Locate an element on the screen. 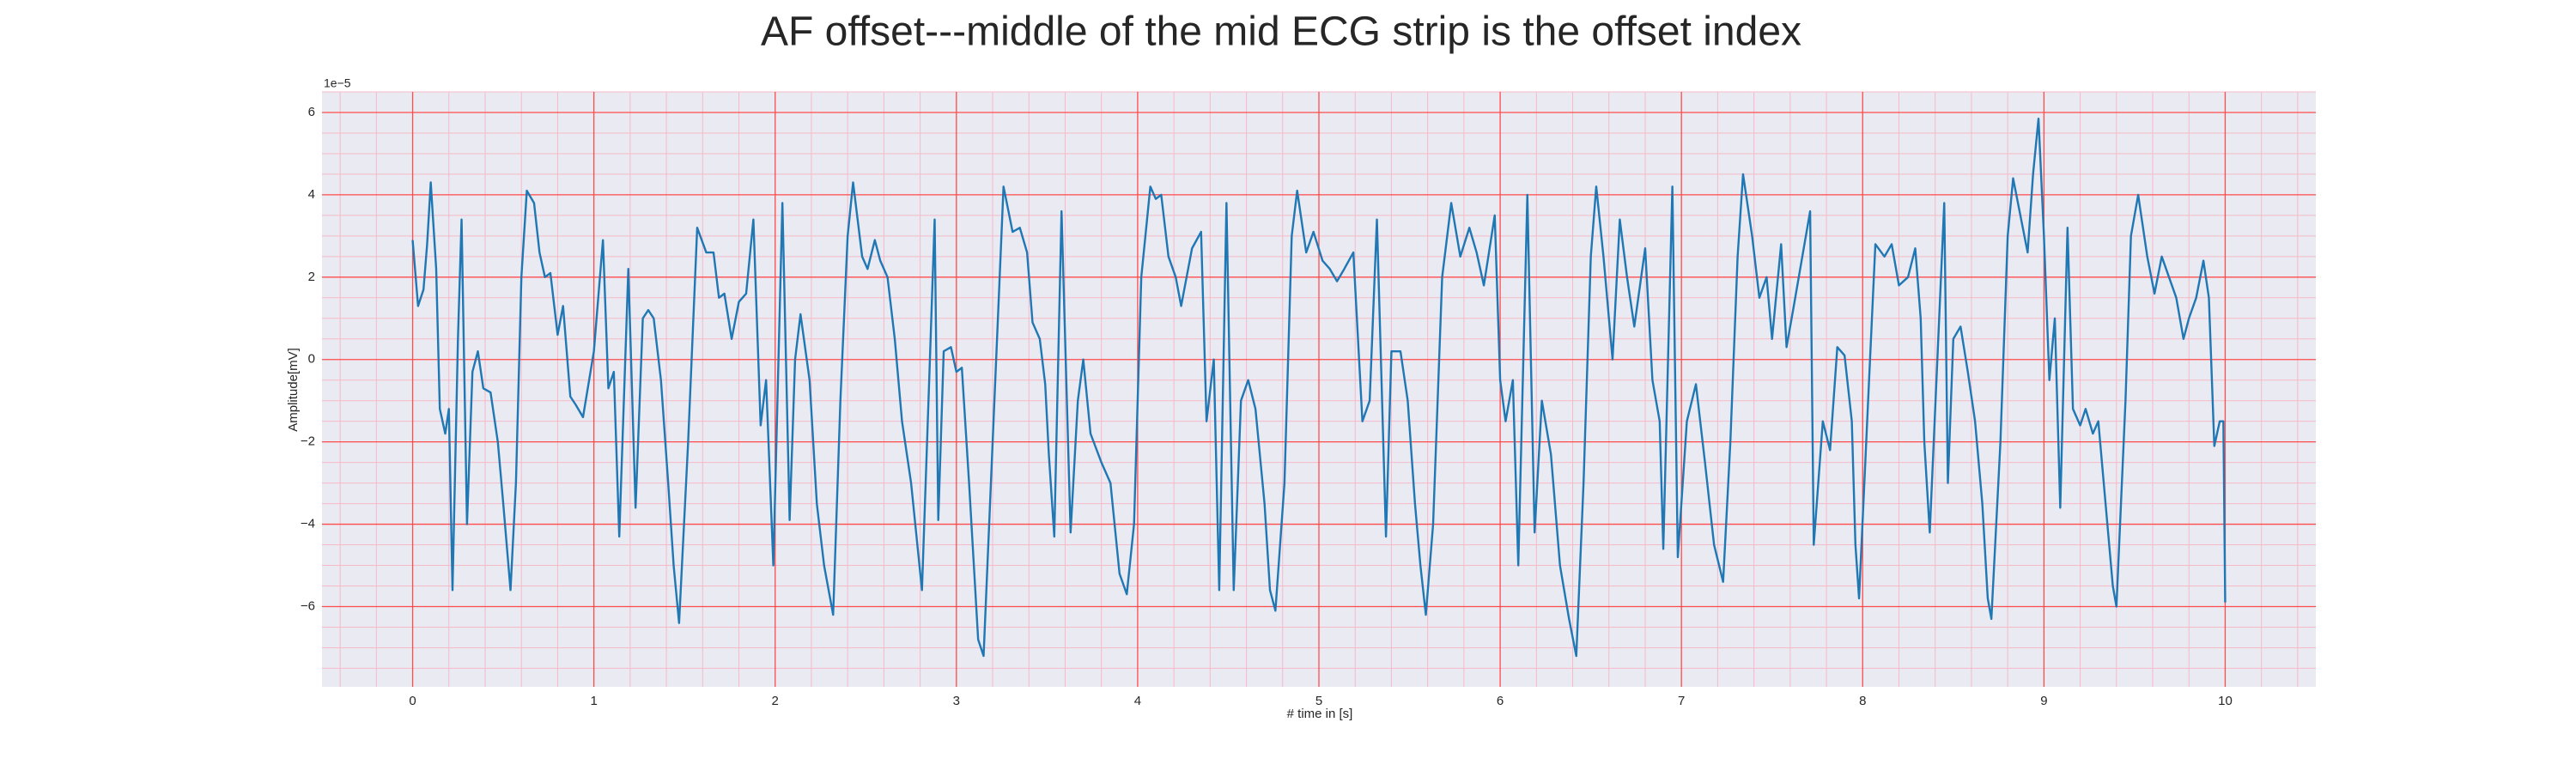  x-tick-label: 4 is located at coordinates (1137, 701).